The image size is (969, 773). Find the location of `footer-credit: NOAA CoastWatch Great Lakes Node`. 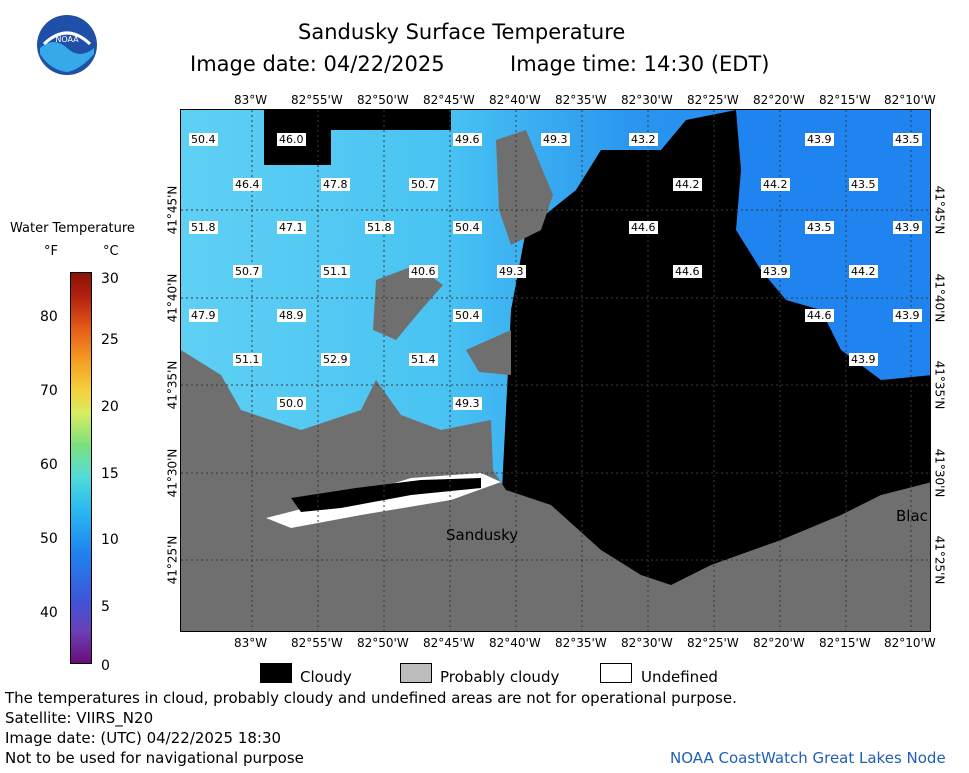

footer-credit: NOAA CoastWatch Great Lakes Node is located at coordinates (808, 758).